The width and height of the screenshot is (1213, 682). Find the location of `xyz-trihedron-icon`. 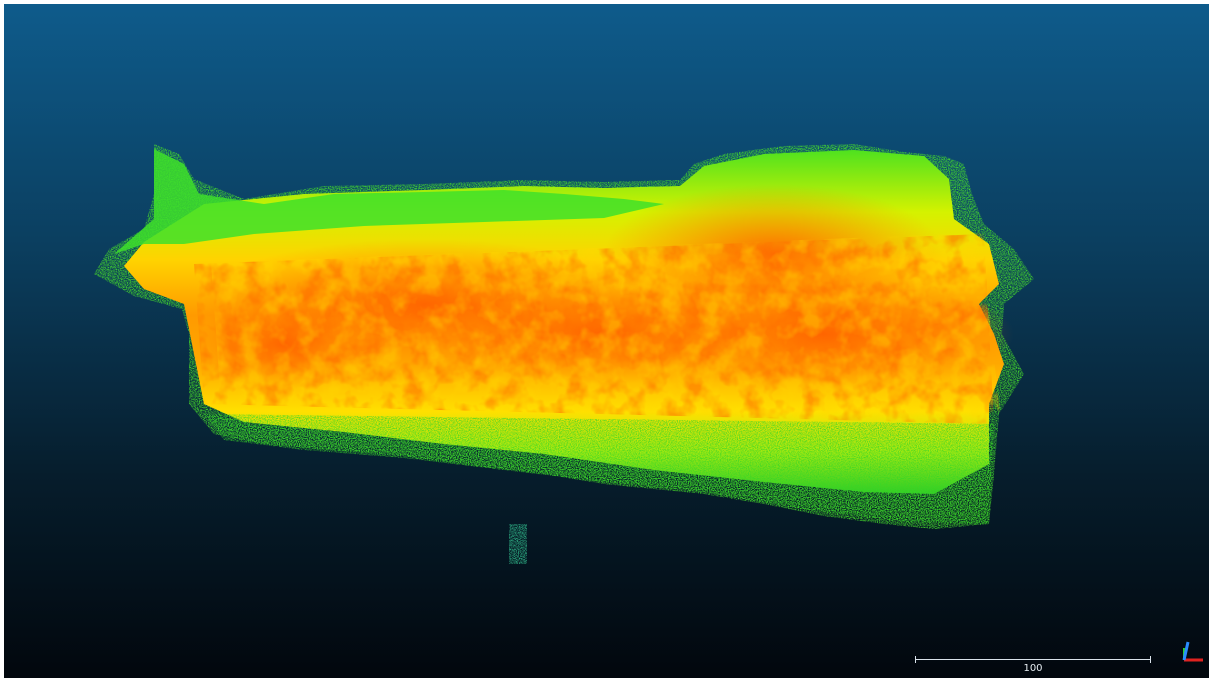

xyz-trihedron-icon is located at coordinates (1192, 651).